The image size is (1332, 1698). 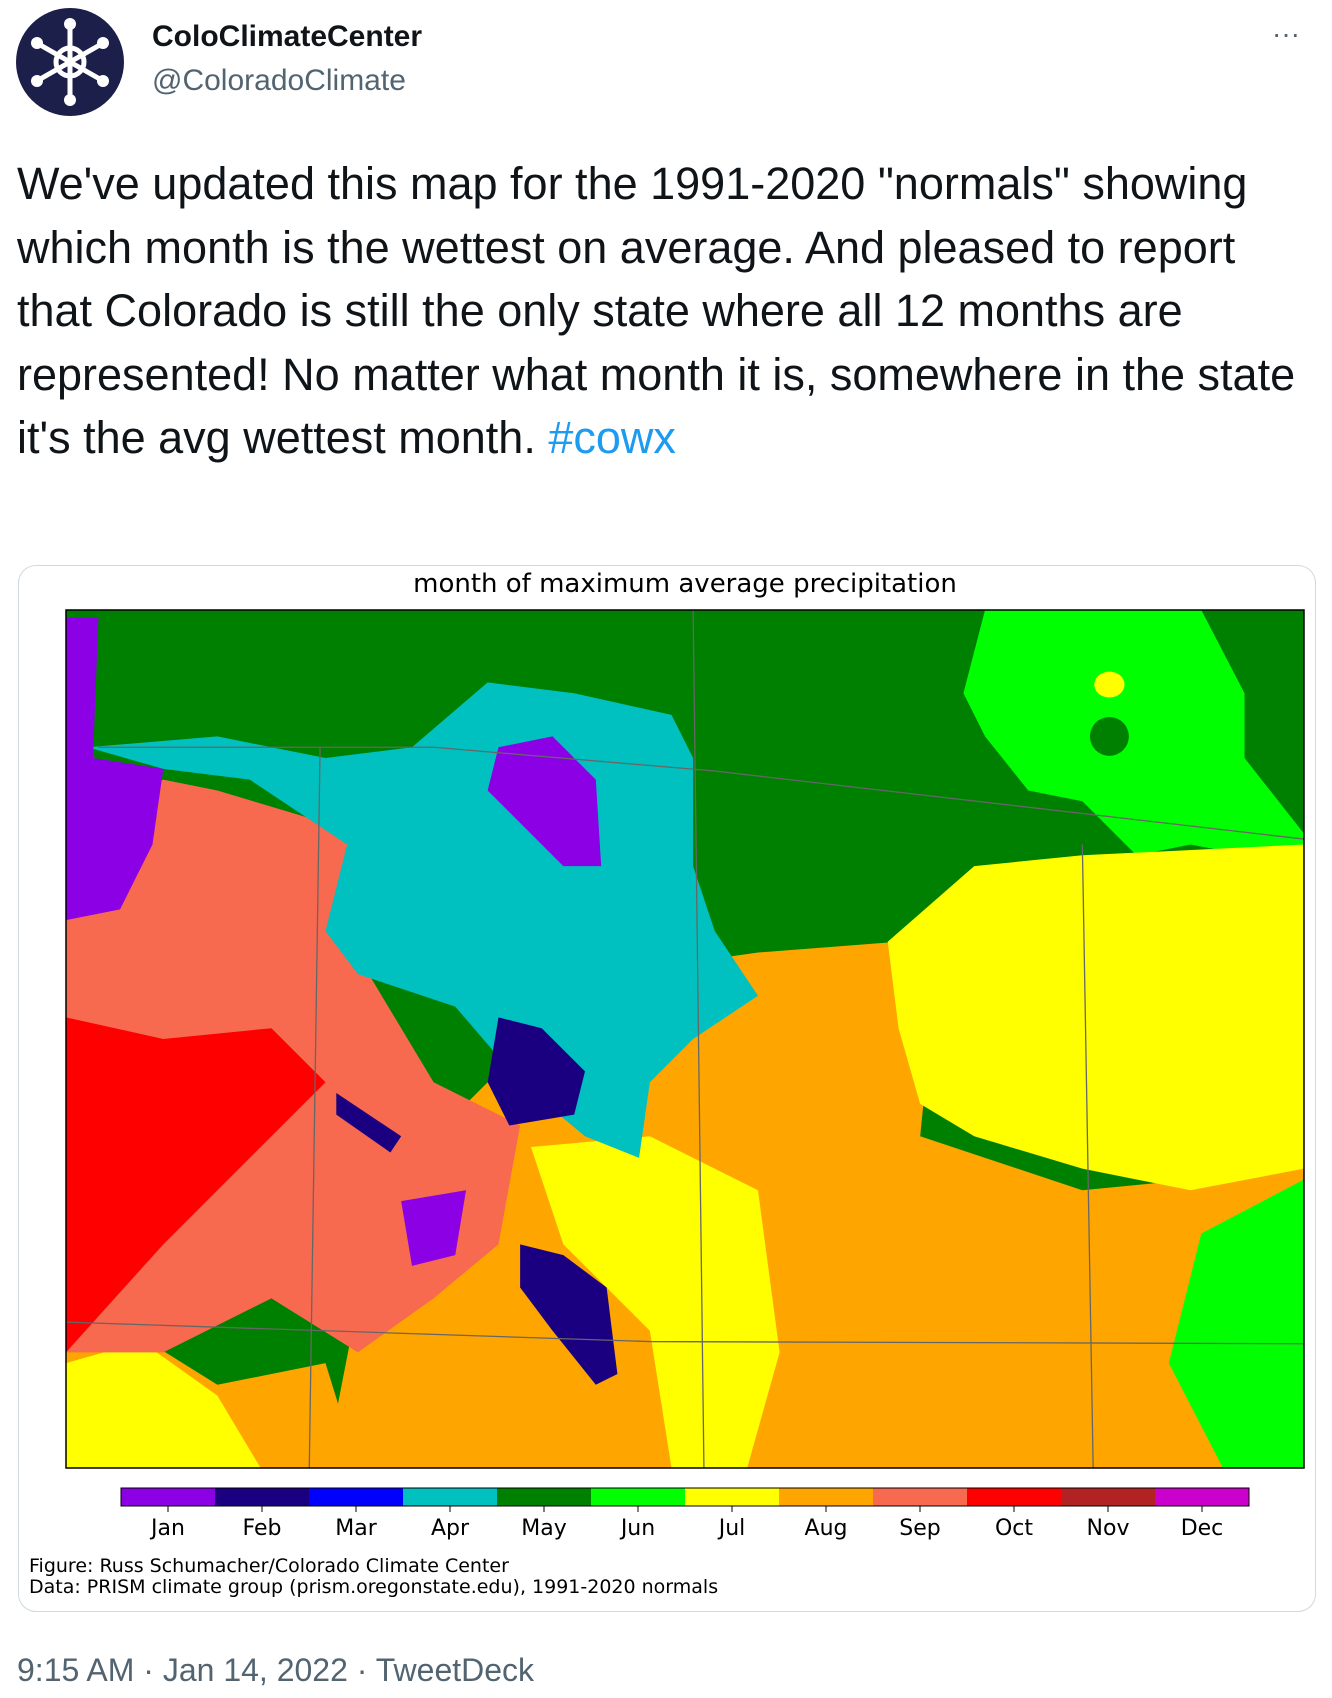 I want to click on colorbar-label: Feb, so click(x=262, y=1528).